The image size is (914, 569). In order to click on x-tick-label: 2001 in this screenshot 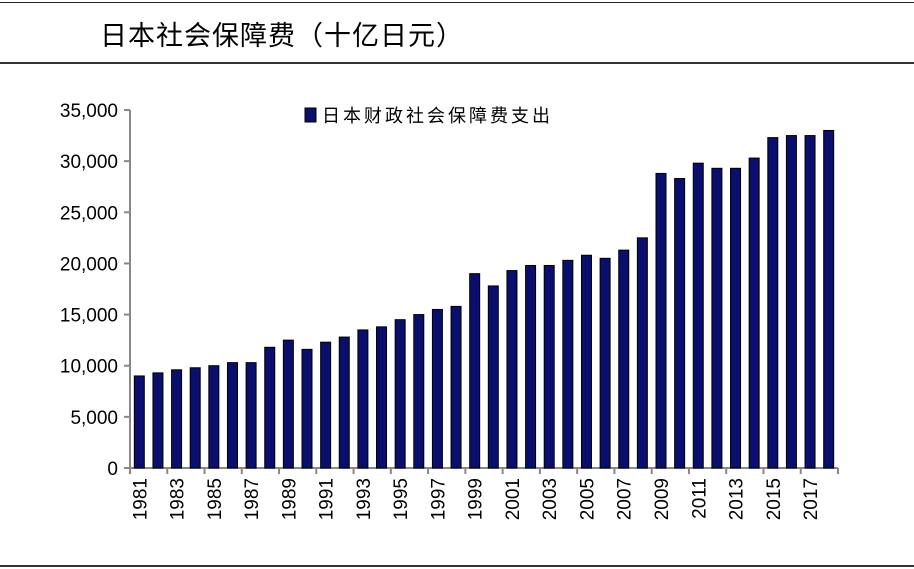, I will do `click(513, 499)`.